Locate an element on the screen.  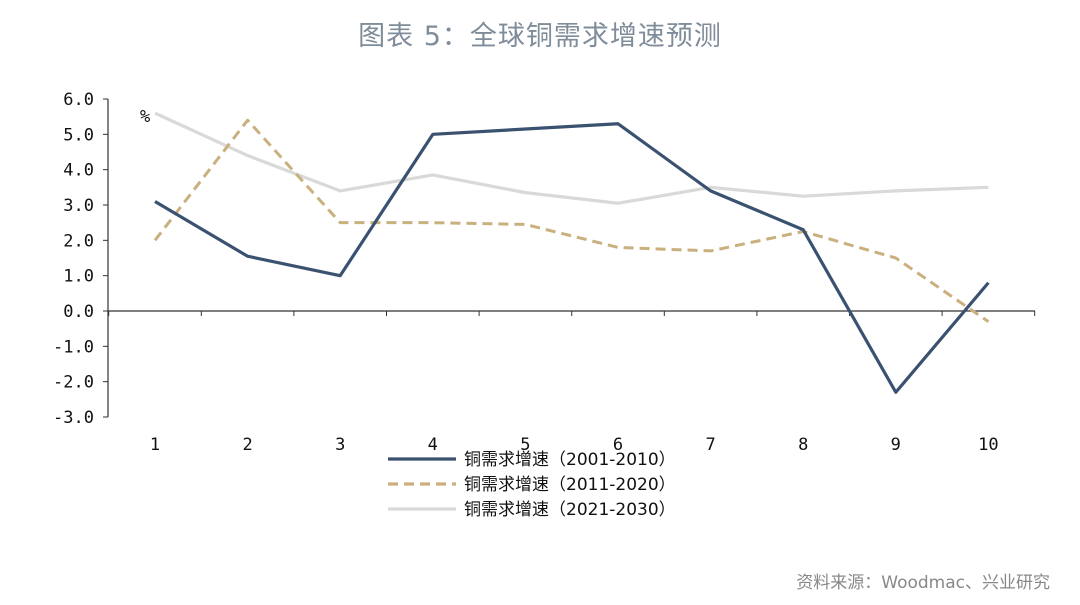
x-tick-label: 5 is located at coordinates (525, 445).